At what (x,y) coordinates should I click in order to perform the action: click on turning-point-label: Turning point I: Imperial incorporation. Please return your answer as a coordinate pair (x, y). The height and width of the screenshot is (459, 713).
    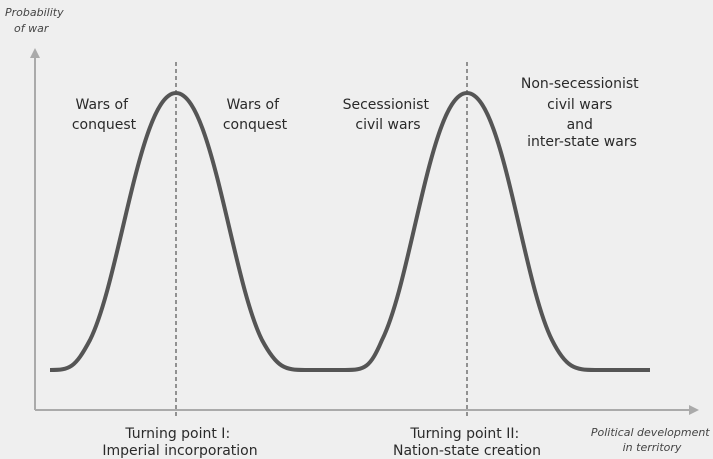
    Looking at the image, I should click on (179, 442).